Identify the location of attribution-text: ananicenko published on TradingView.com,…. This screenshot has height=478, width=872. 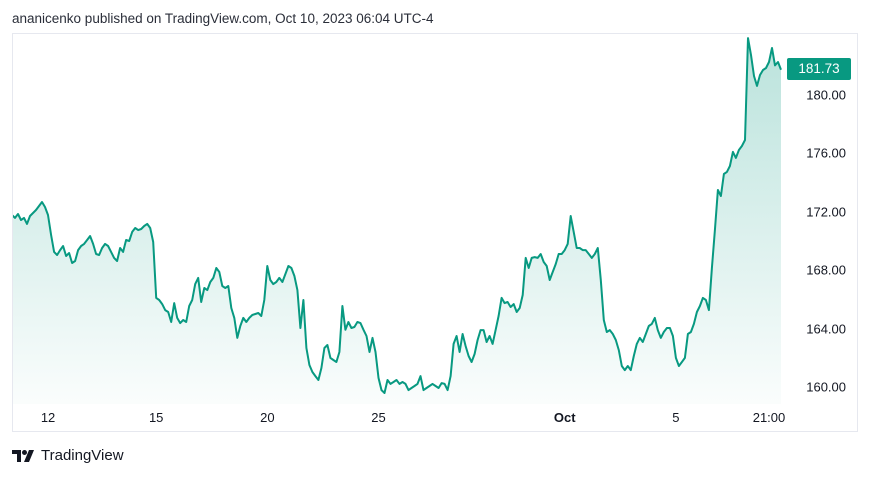
(223, 18).